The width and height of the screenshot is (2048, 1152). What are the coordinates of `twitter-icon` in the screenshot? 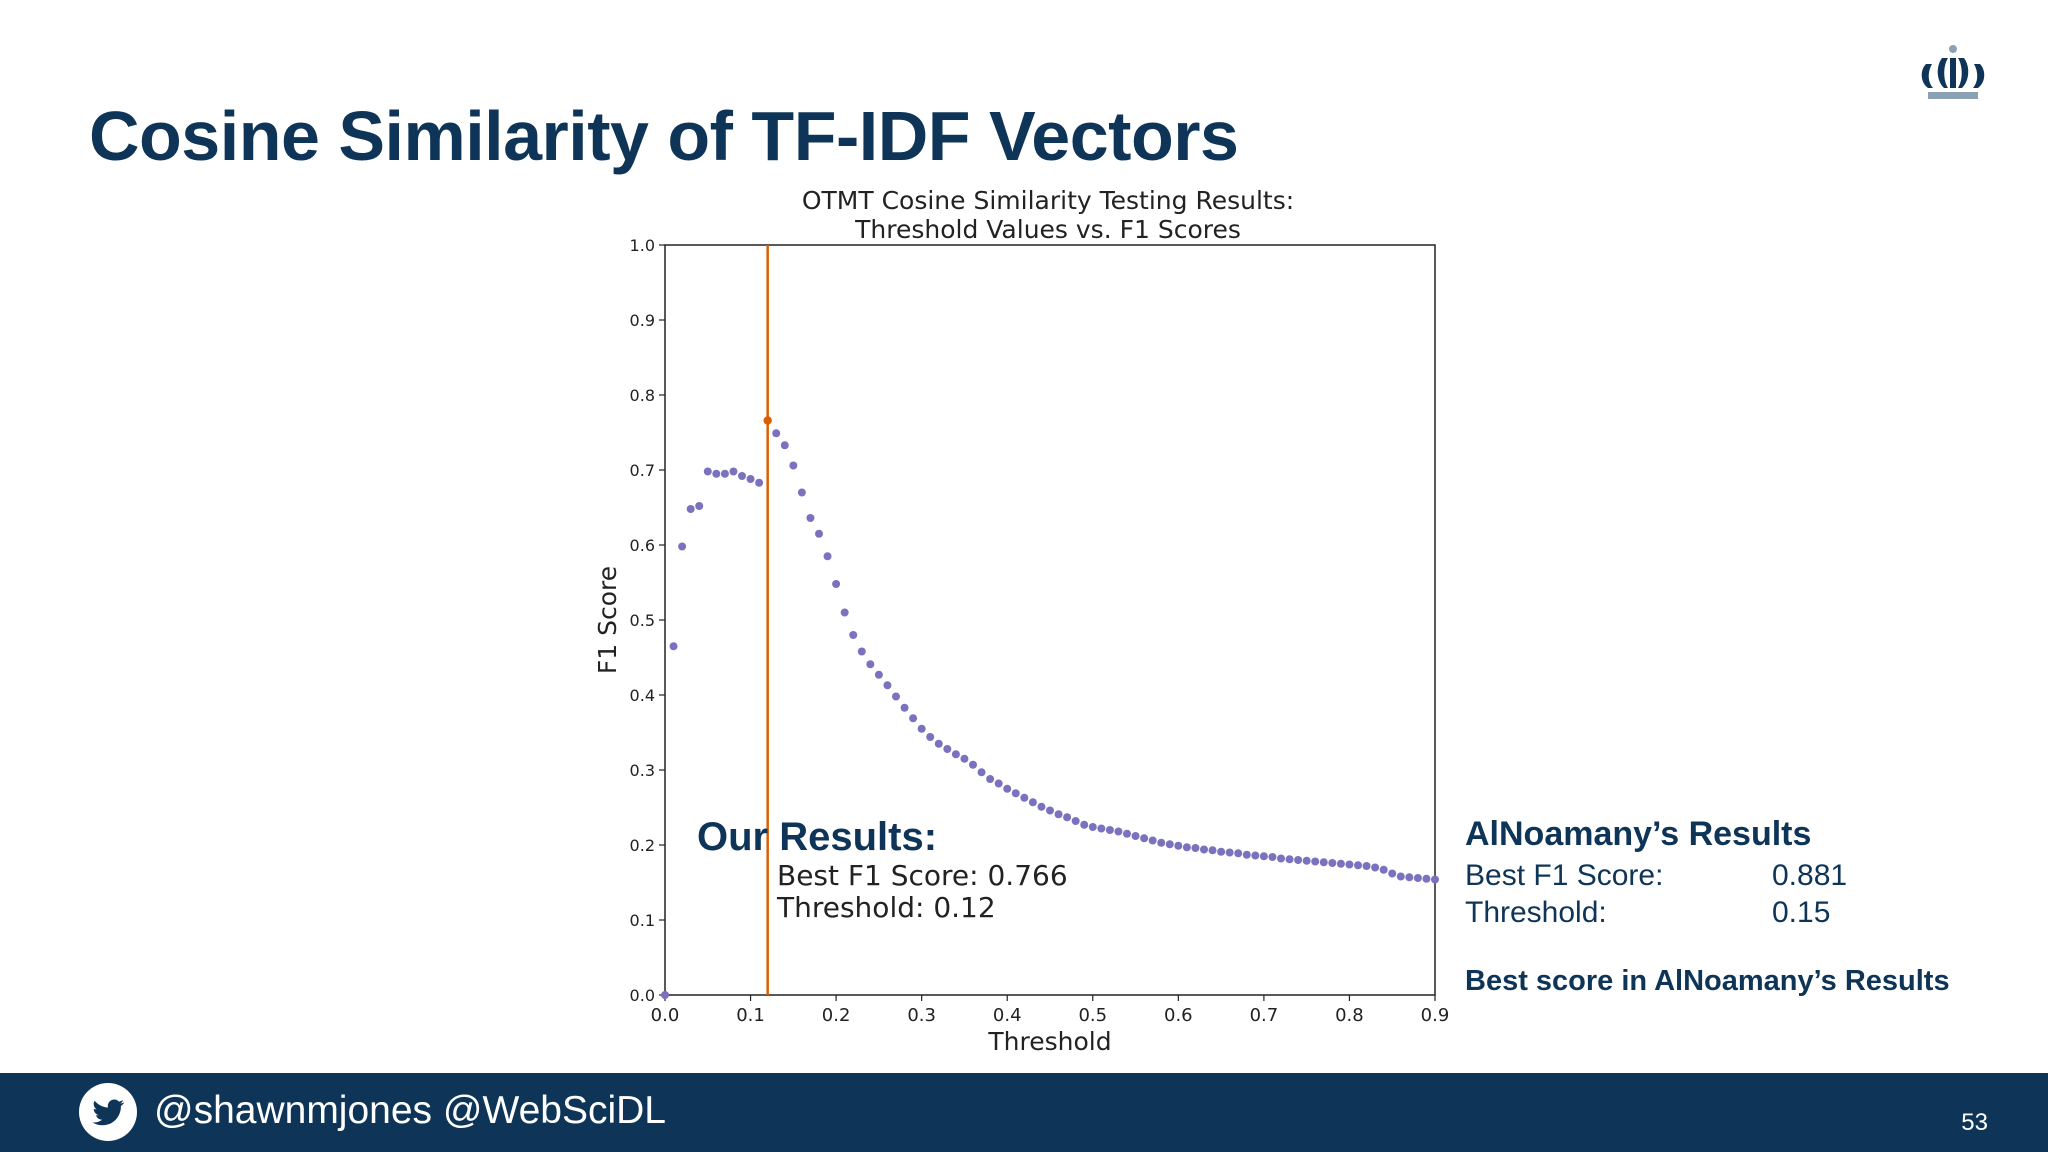 It's located at (108, 1112).